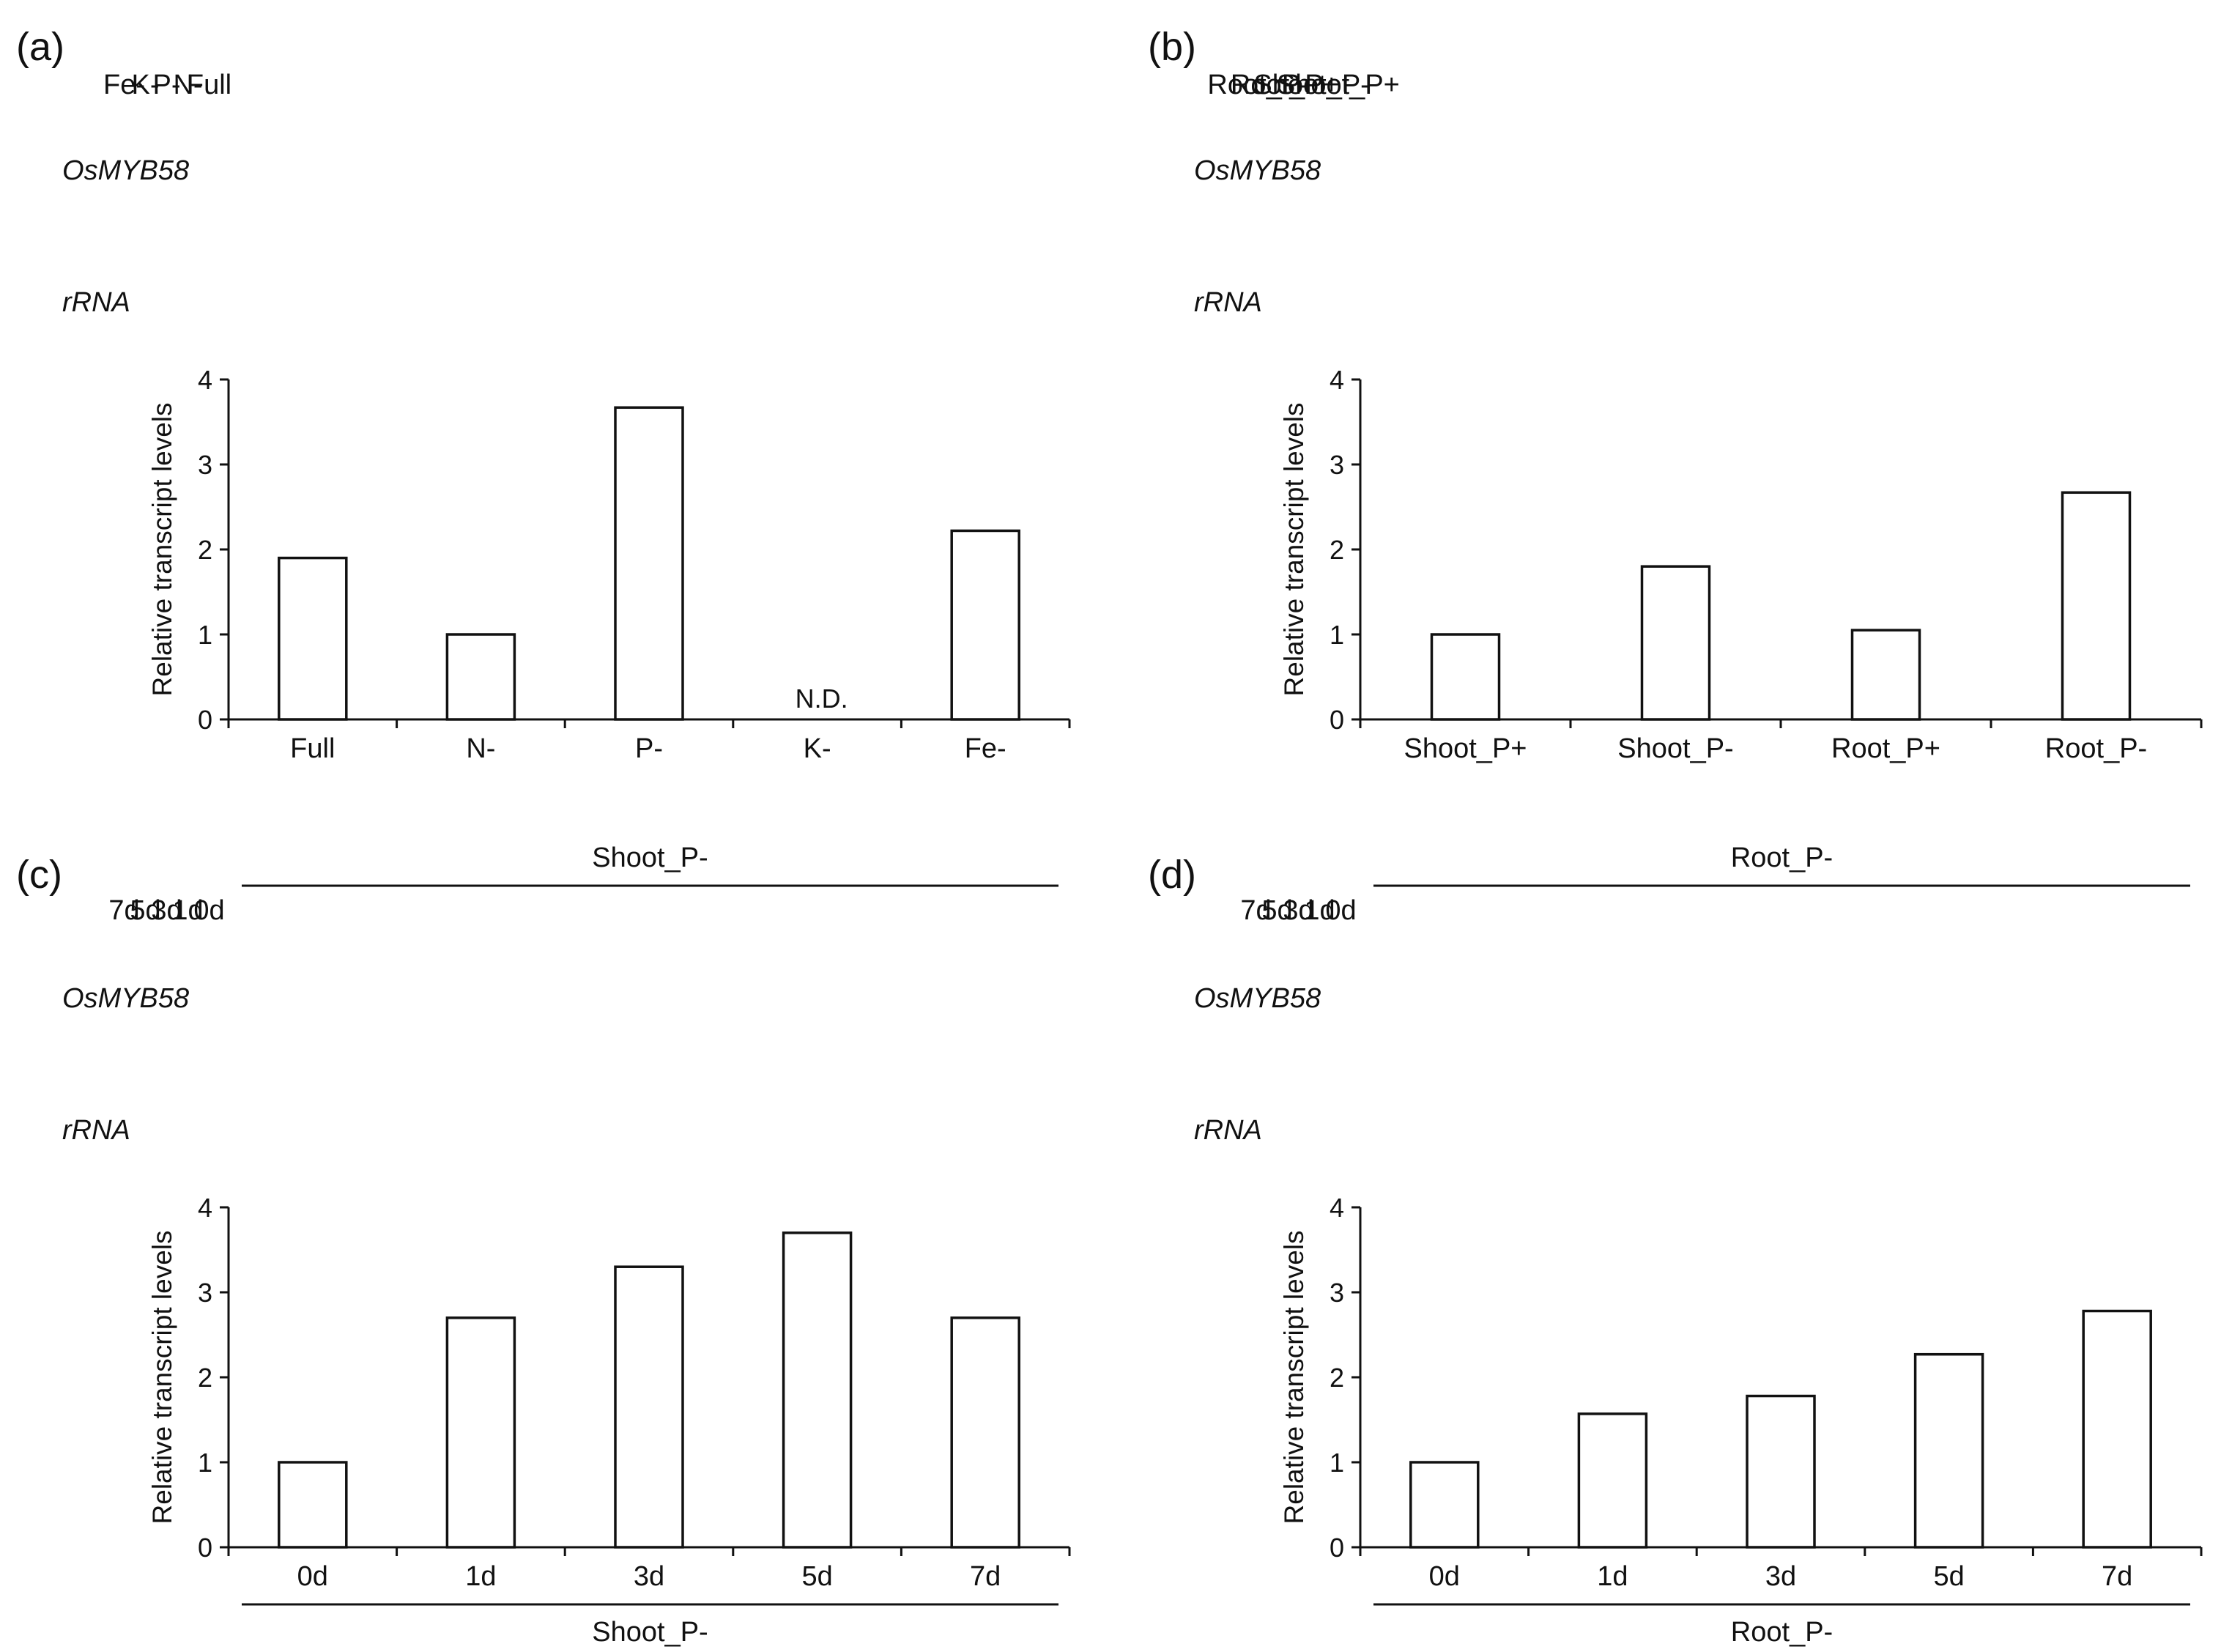 The width and height of the screenshot is (2221, 1652). I want to click on x-tick-label: Shoot_P+, so click(1465, 748).